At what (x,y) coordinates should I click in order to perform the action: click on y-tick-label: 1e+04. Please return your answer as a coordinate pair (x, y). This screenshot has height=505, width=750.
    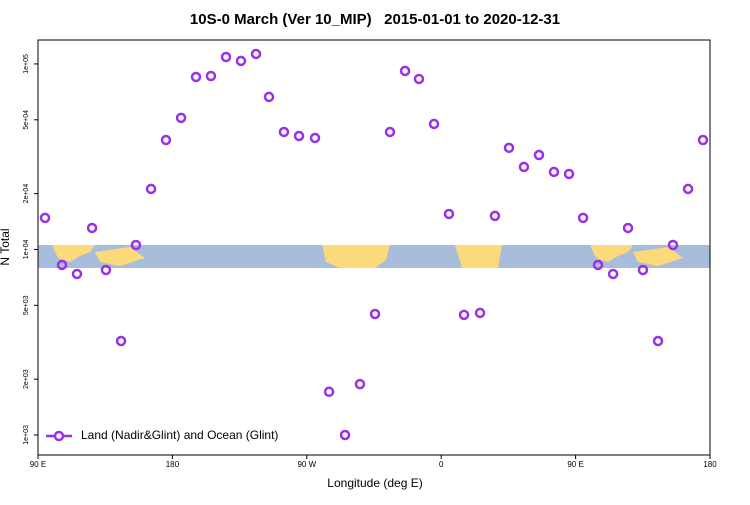
    Looking at the image, I should click on (26, 250).